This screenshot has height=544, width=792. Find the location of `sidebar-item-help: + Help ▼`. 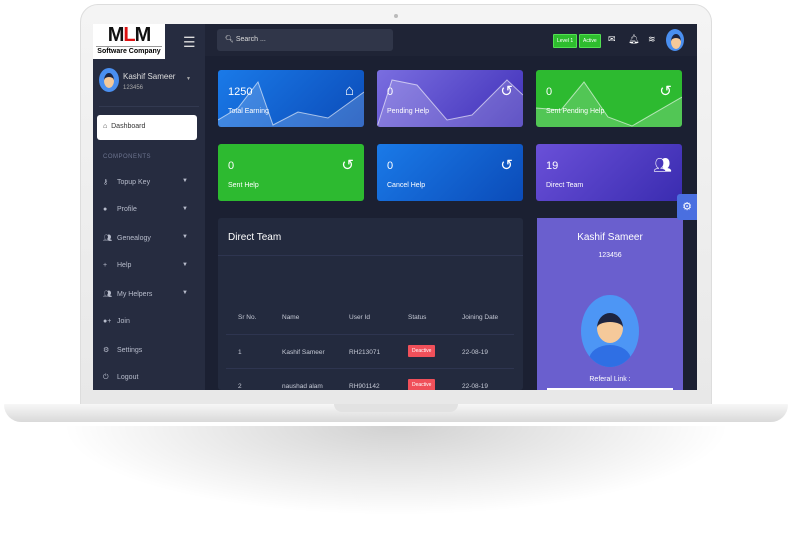

sidebar-item-help: + Help ▼ is located at coordinates (145, 265).